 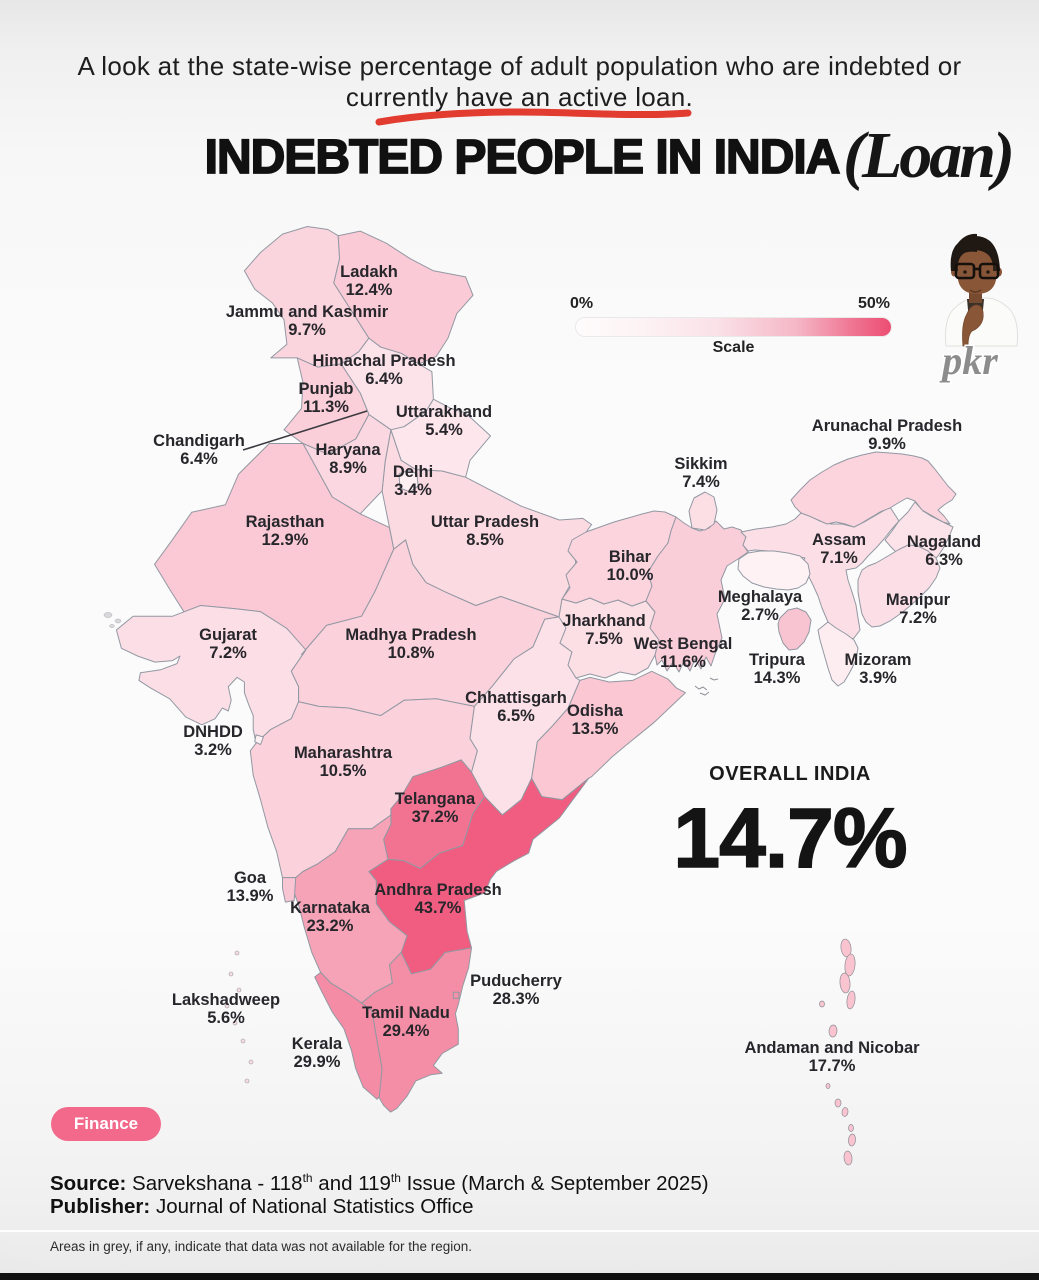 I want to click on svg-text: 8.5%, so click(x=485, y=540).